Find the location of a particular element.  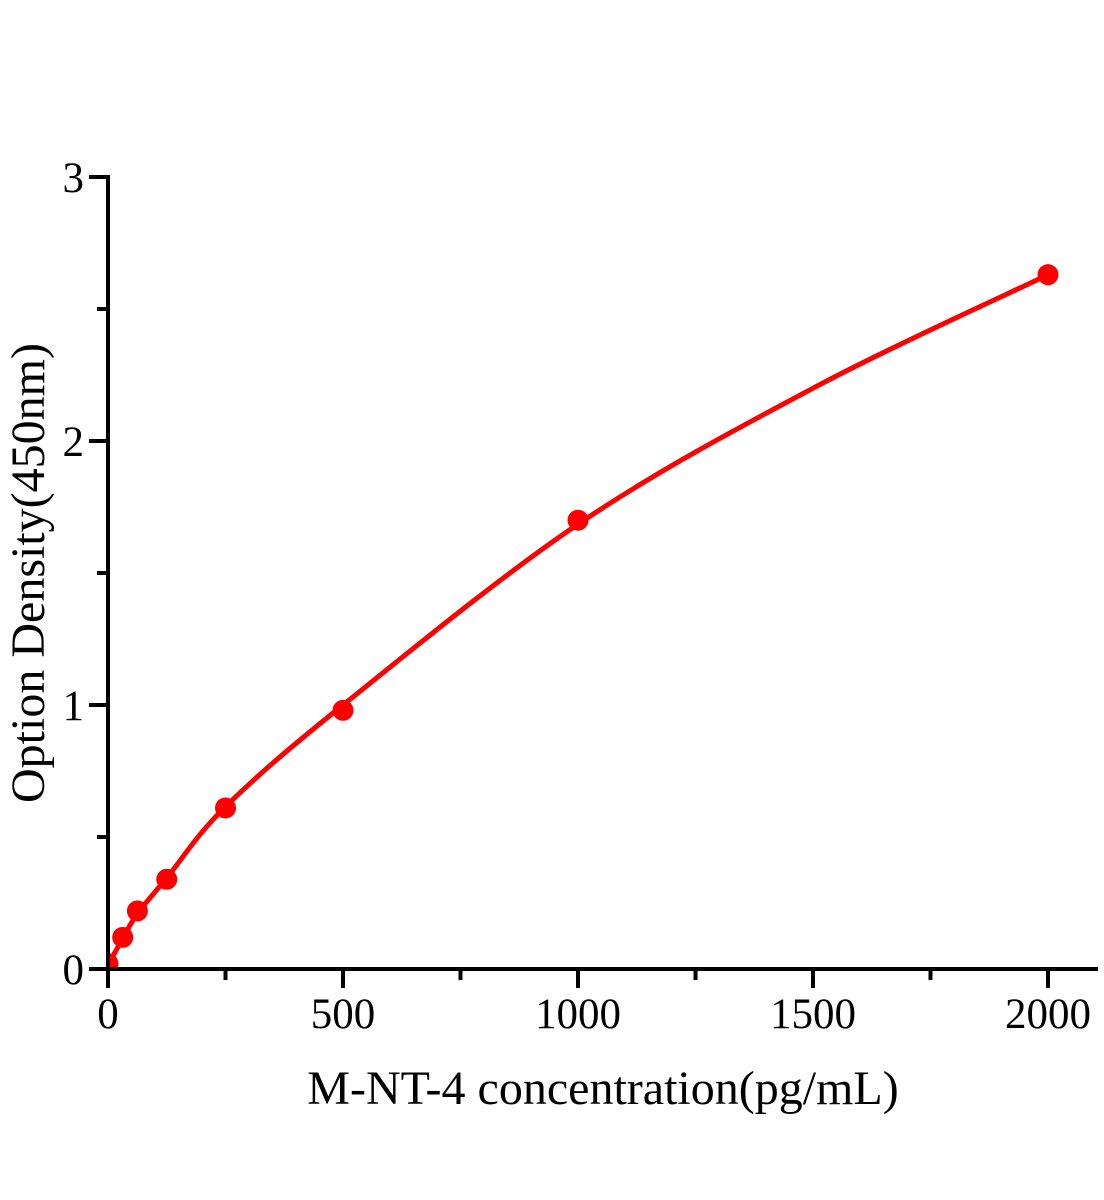

x-tick-label: 2000 is located at coordinates (1048, 1014).